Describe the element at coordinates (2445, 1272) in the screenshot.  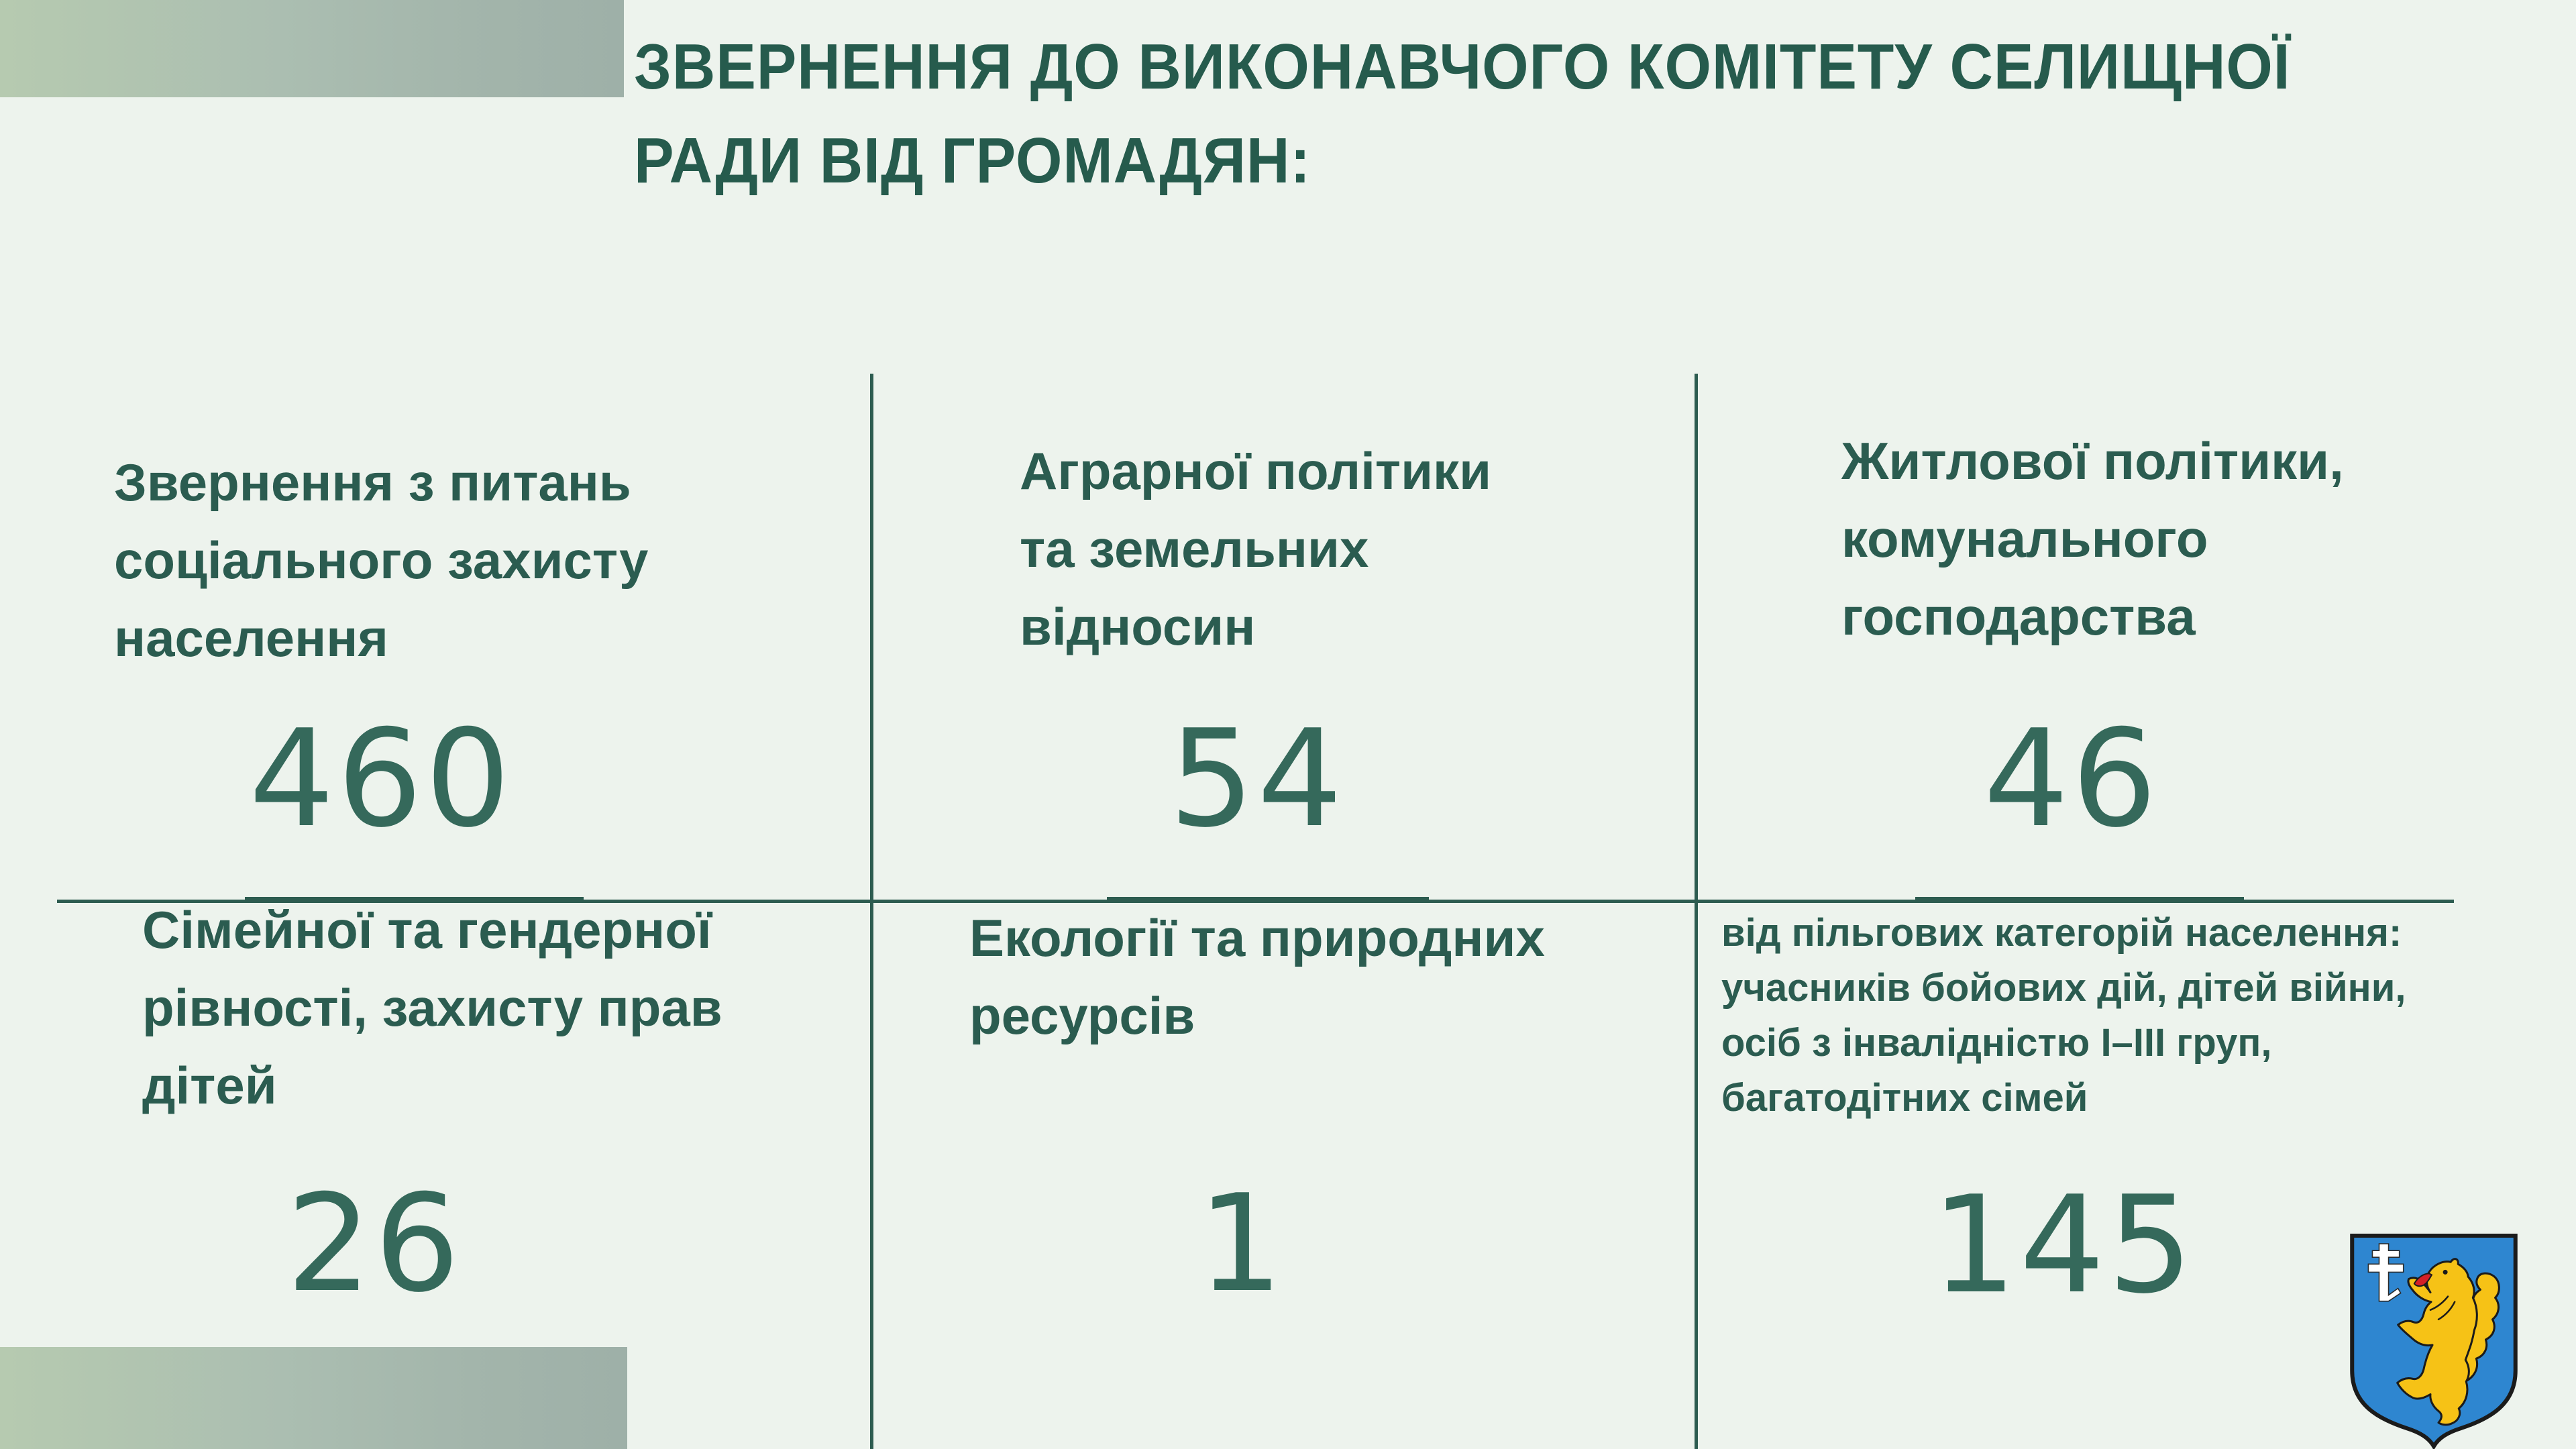
I see `lion-eye` at that location.